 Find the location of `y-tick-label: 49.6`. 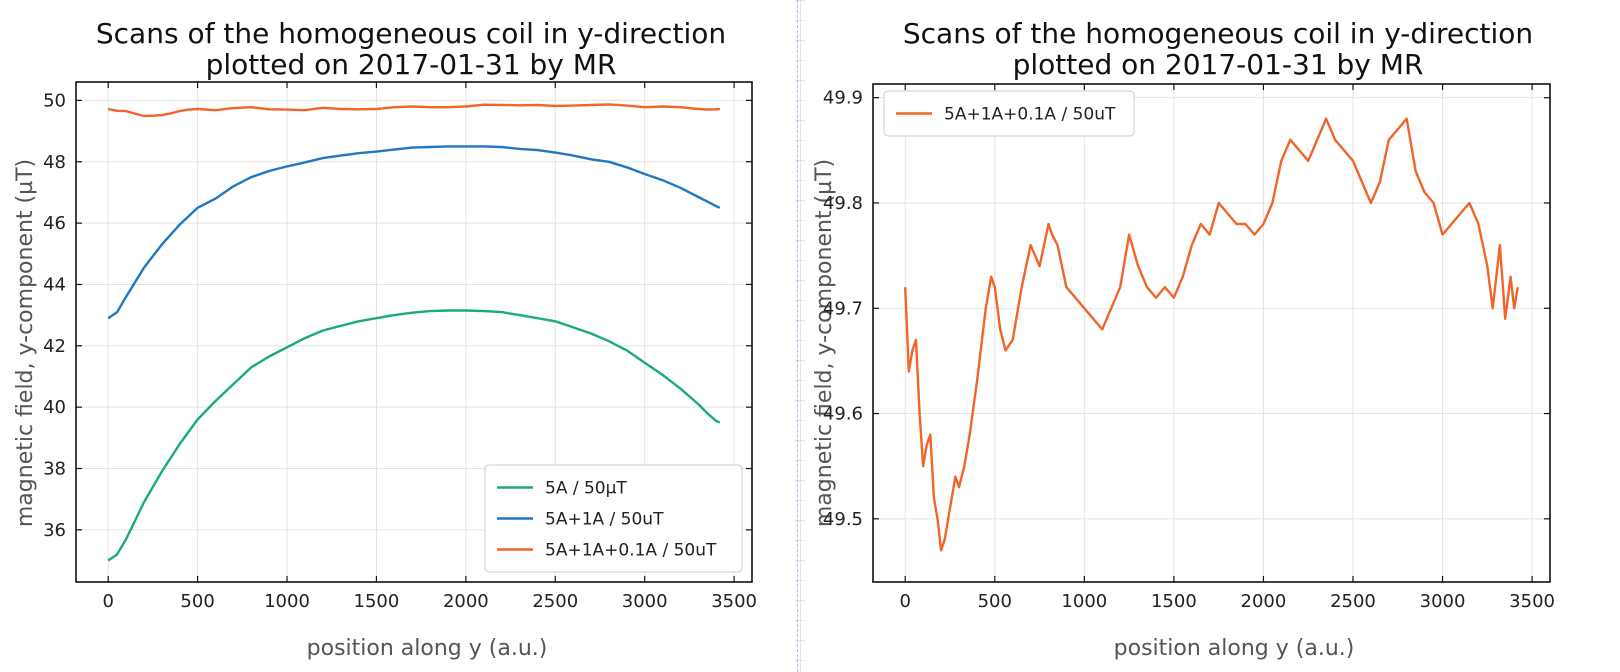

y-tick-label: 49.6 is located at coordinates (843, 414).